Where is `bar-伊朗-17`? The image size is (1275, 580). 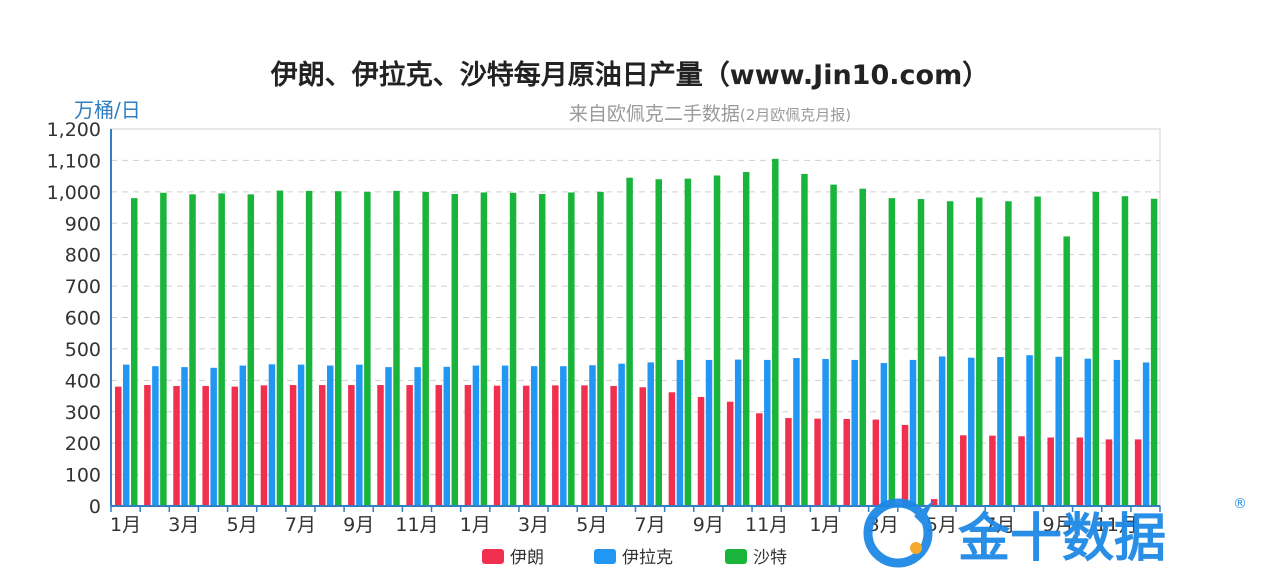
bar-伊朗-17 is located at coordinates (584, 445).